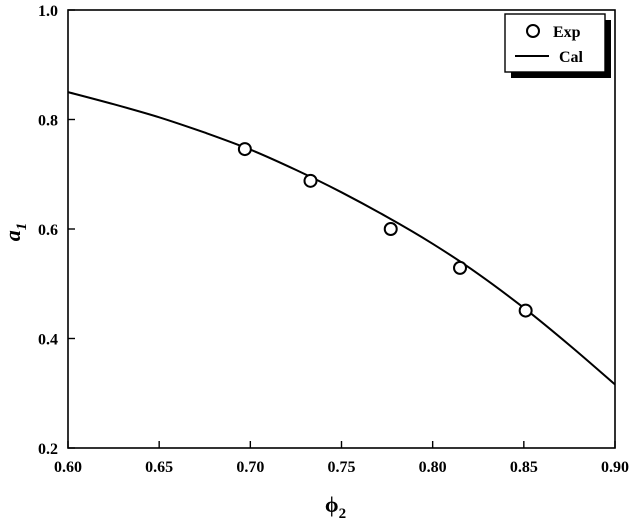 This screenshot has width=633, height=527. I want to click on x-tick-label: 0.85, so click(524, 467).